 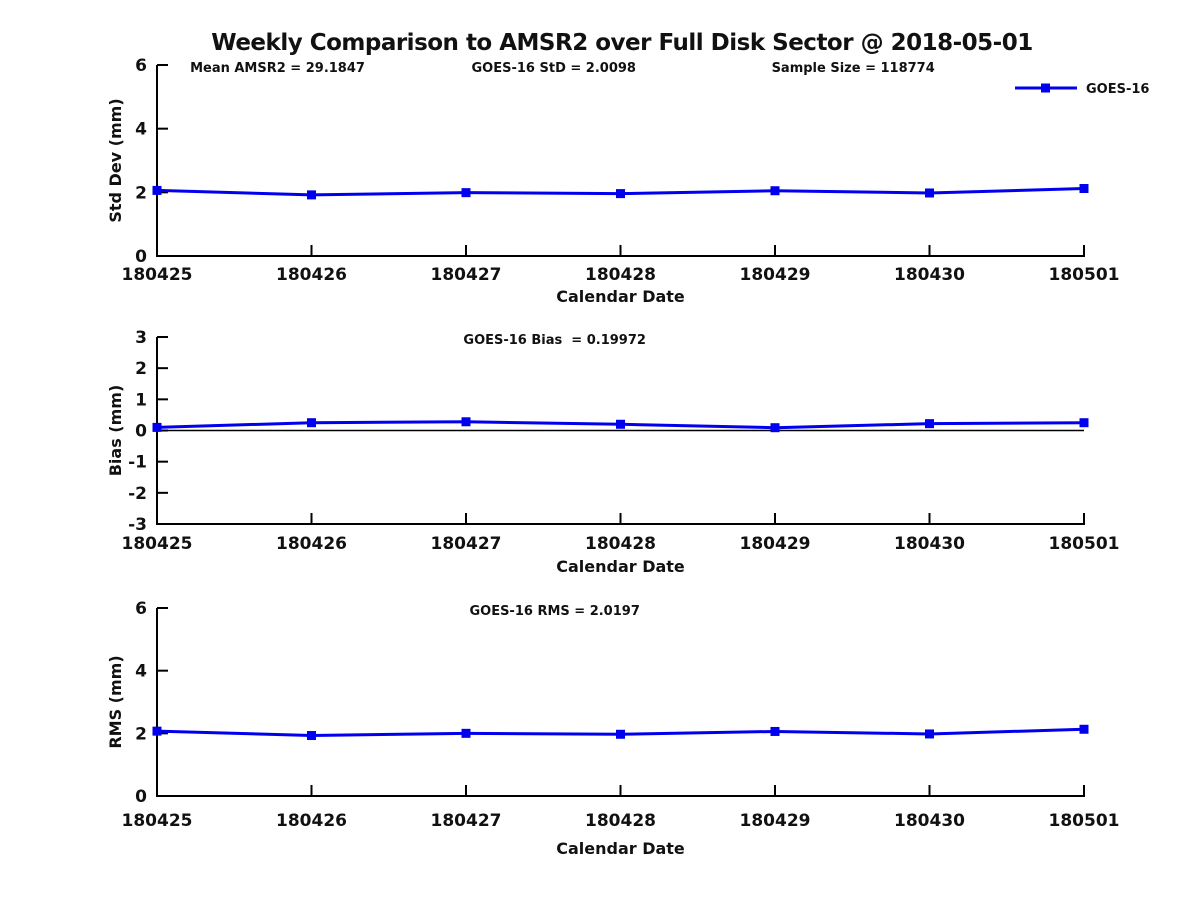 I want to click on y-axis-label: RMS (mm), so click(x=115, y=701).